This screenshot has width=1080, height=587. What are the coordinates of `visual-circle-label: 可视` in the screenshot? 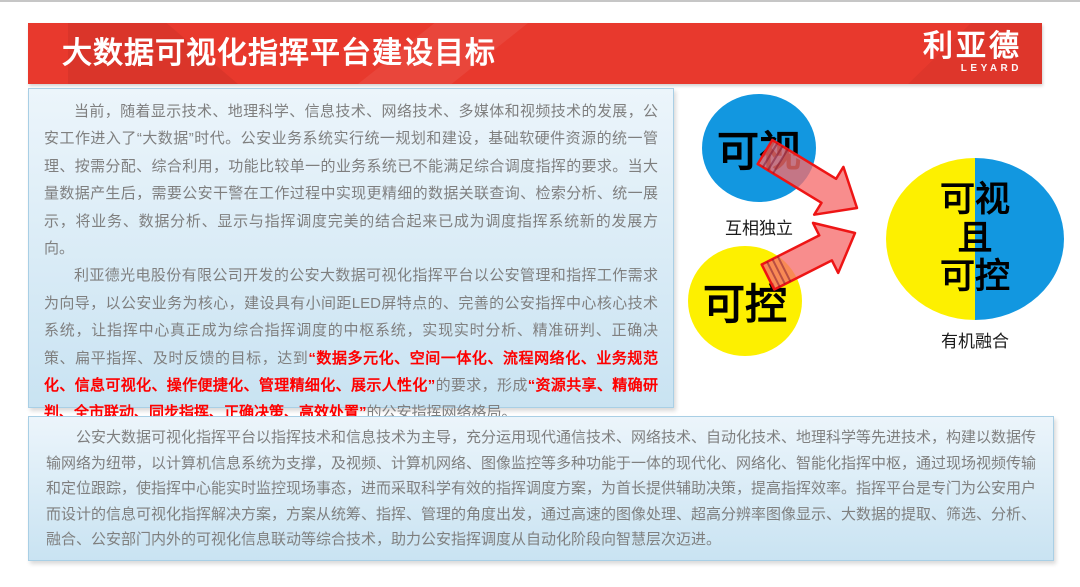 It's located at (758, 151).